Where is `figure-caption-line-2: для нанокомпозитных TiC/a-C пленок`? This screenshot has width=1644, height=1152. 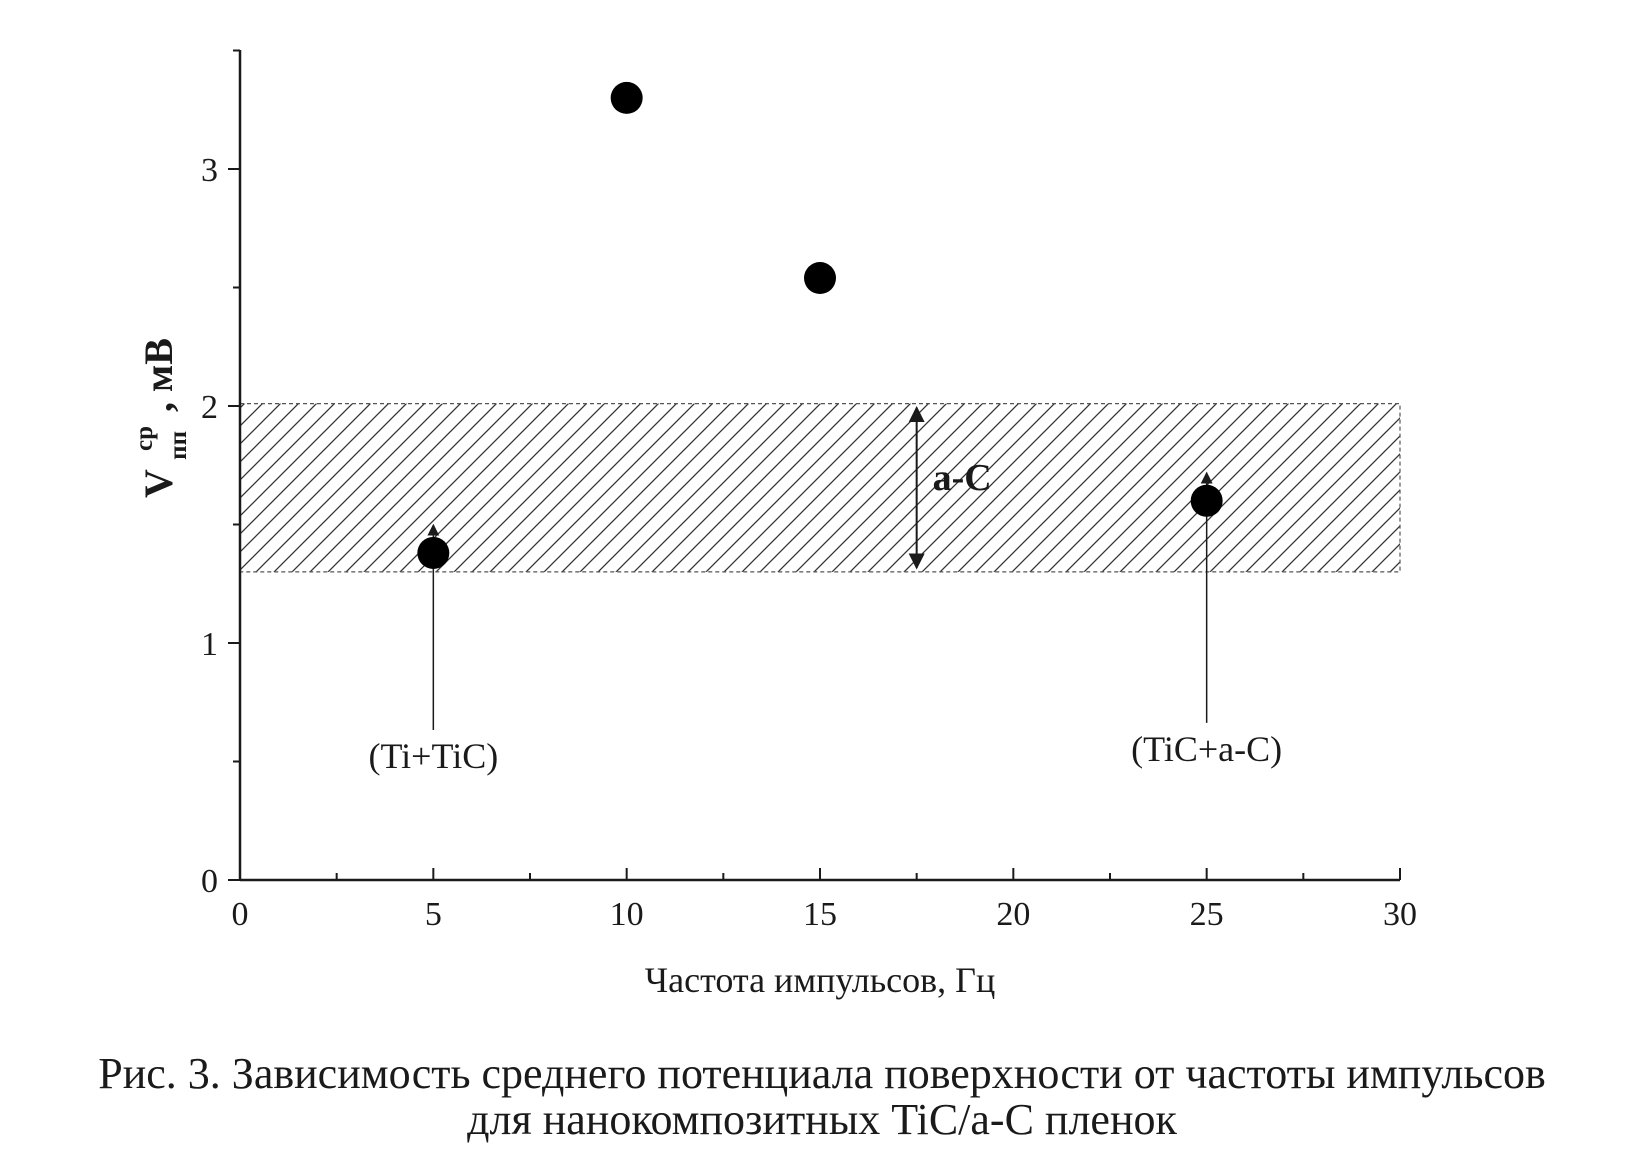
figure-caption-line-2: для нанокомпозитных TiC/a-C пленок is located at coordinates (822, 1119).